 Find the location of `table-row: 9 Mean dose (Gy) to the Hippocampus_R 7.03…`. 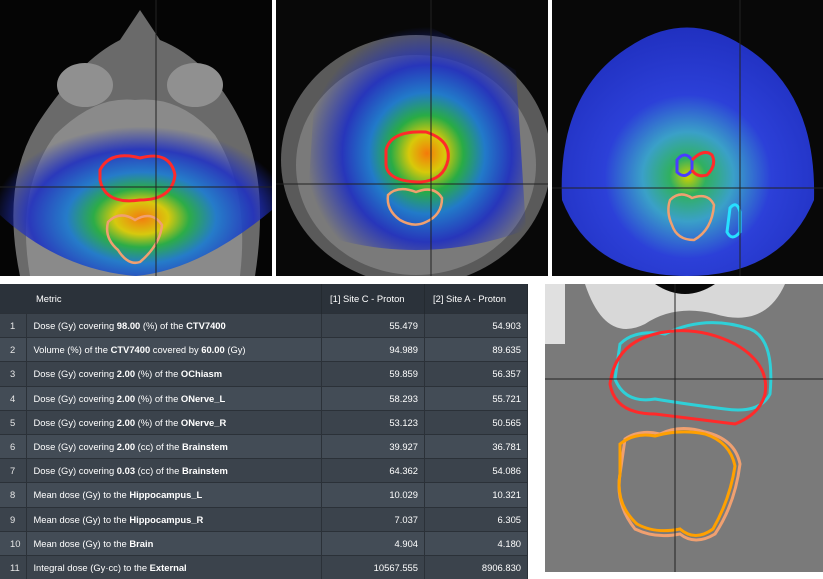

table-row: 9 Mean dose (Gy) to the Hippocampus_R 7.03… is located at coordinates (264, 519).